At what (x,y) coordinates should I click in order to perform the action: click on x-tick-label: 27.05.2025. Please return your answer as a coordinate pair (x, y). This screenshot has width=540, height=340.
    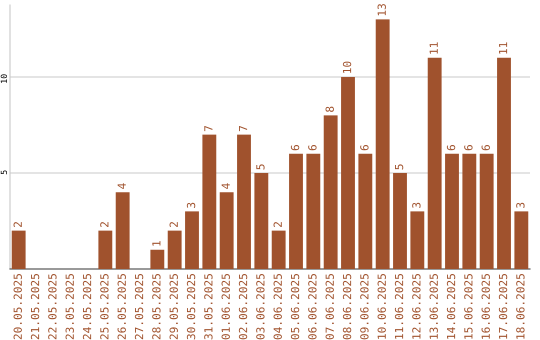
    Looking at the image, I should click on (139, 307).